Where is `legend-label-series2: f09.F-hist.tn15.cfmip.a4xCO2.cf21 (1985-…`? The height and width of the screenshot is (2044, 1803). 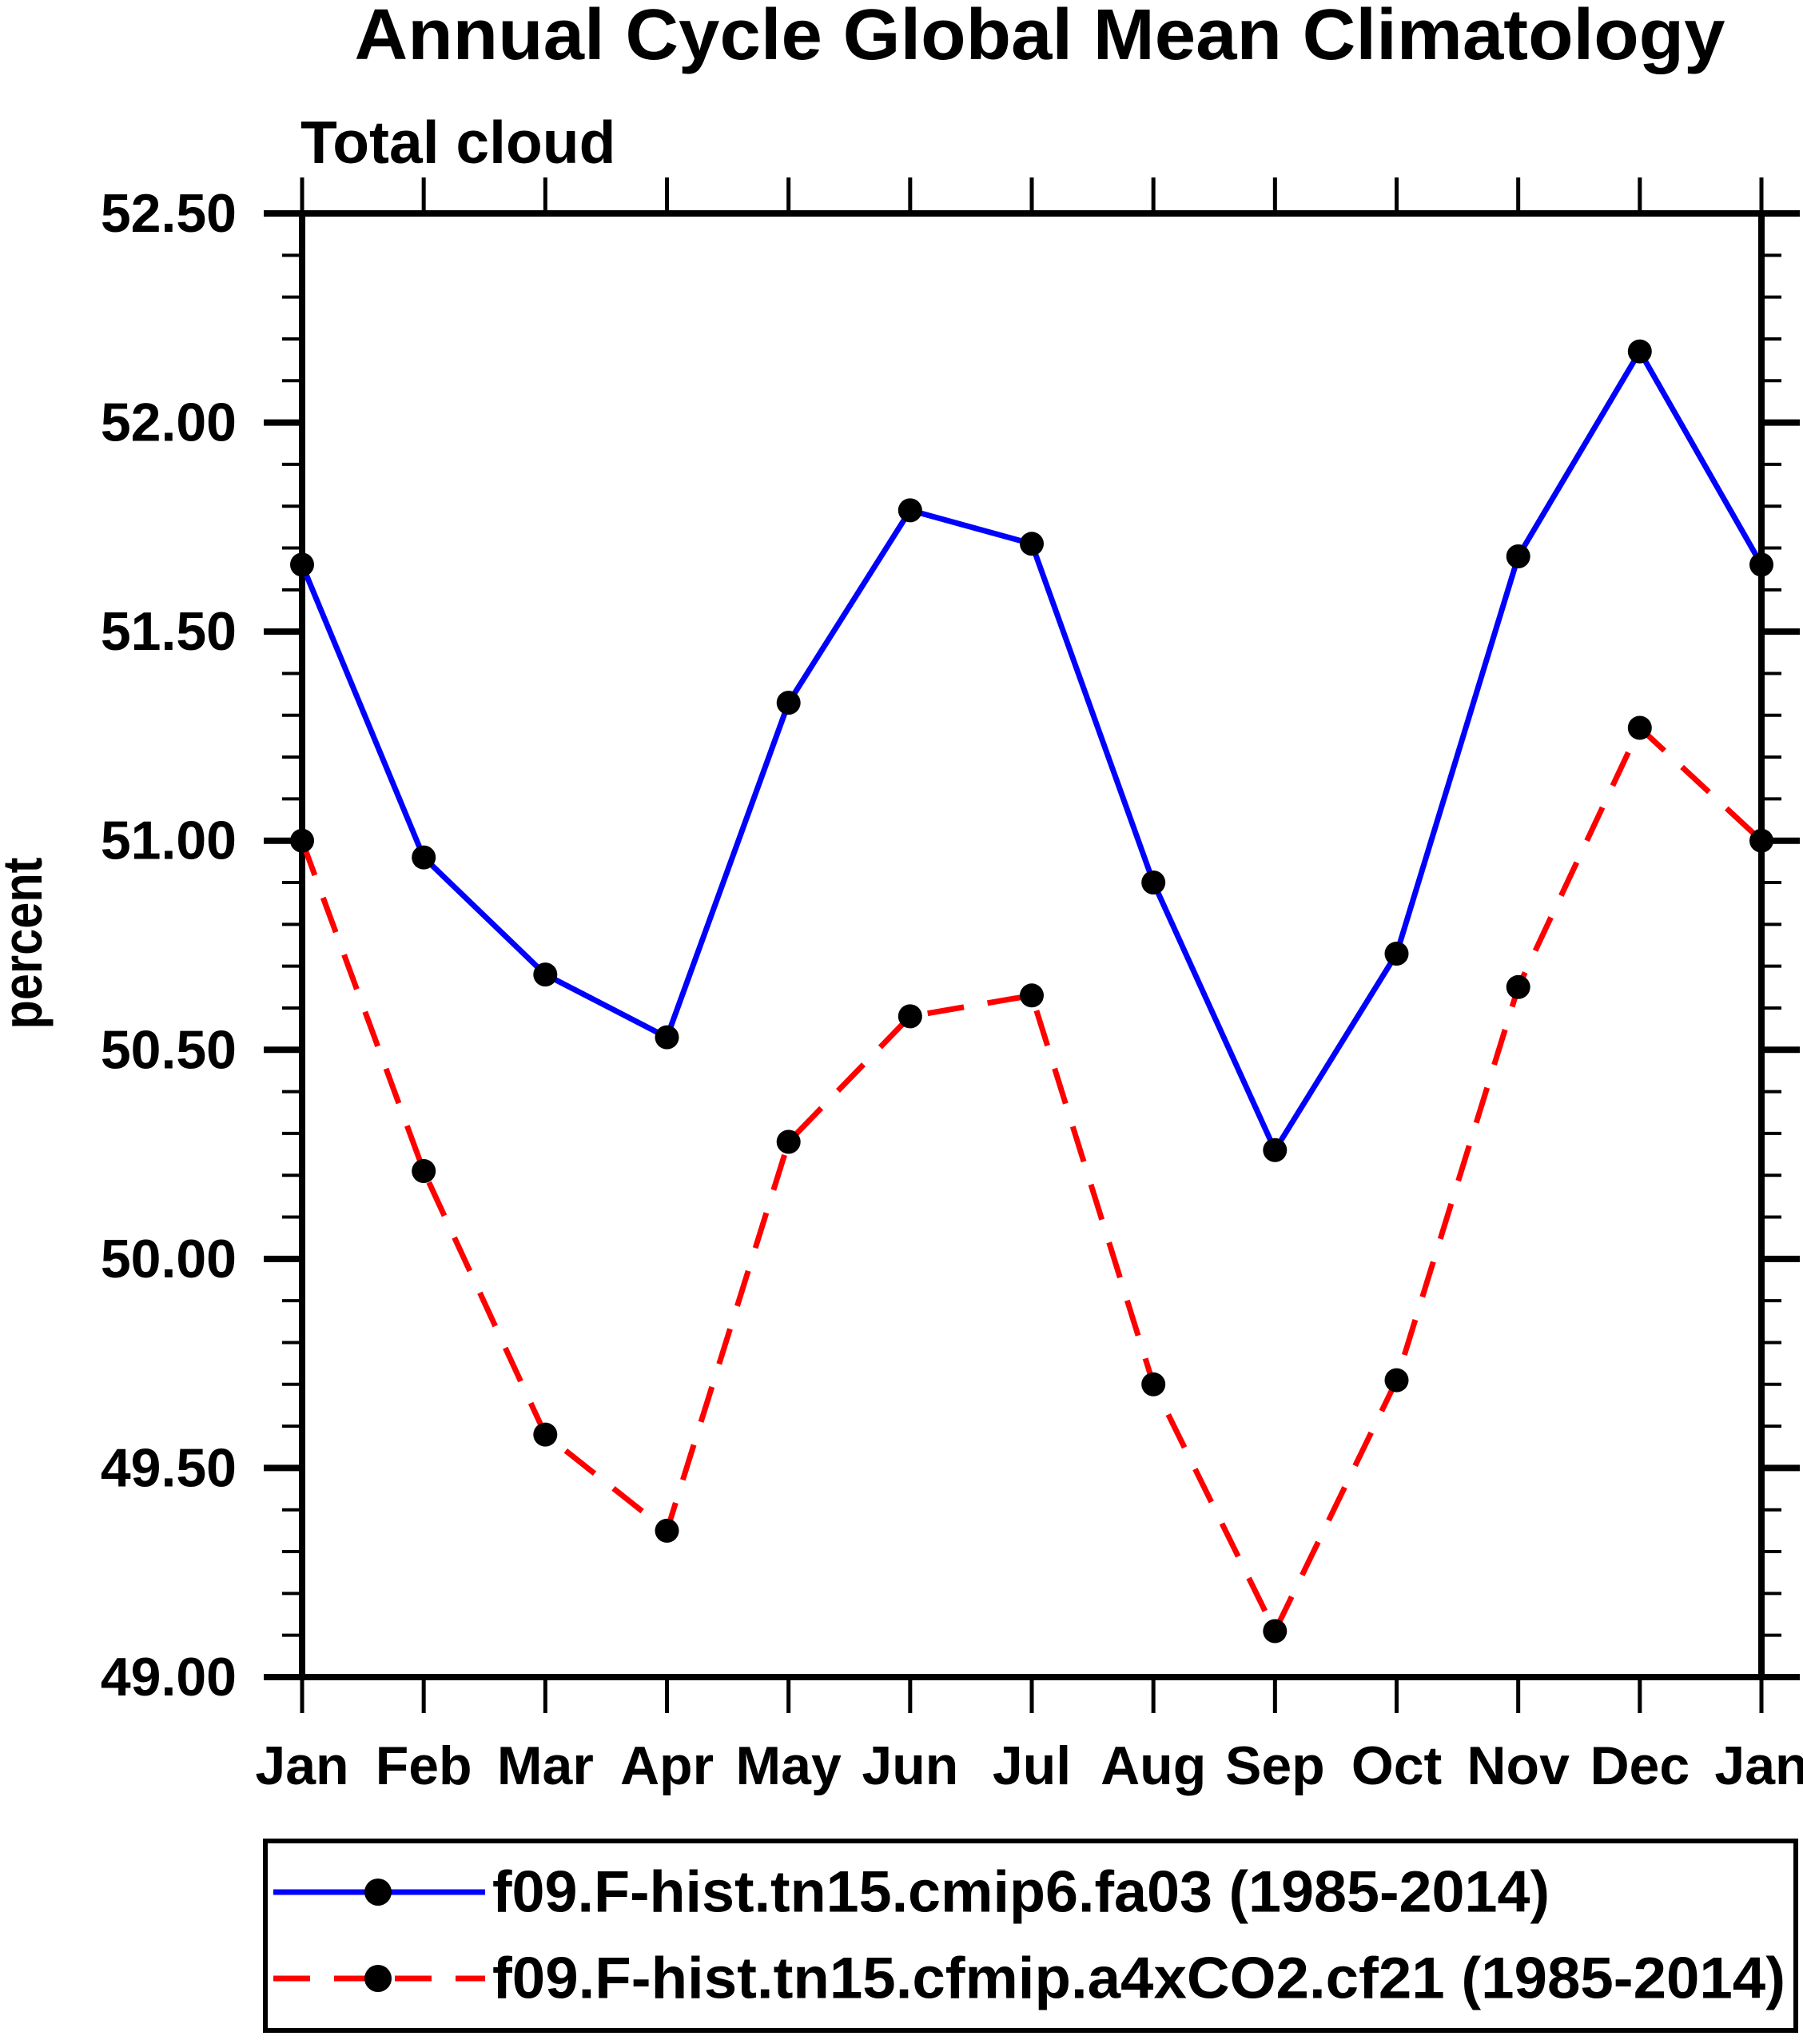
legend-label-series2: f09.F-hist.tn15.cfmip.a4xCO2.cf21 (1985-… is located at coordinates (1138, 1978).